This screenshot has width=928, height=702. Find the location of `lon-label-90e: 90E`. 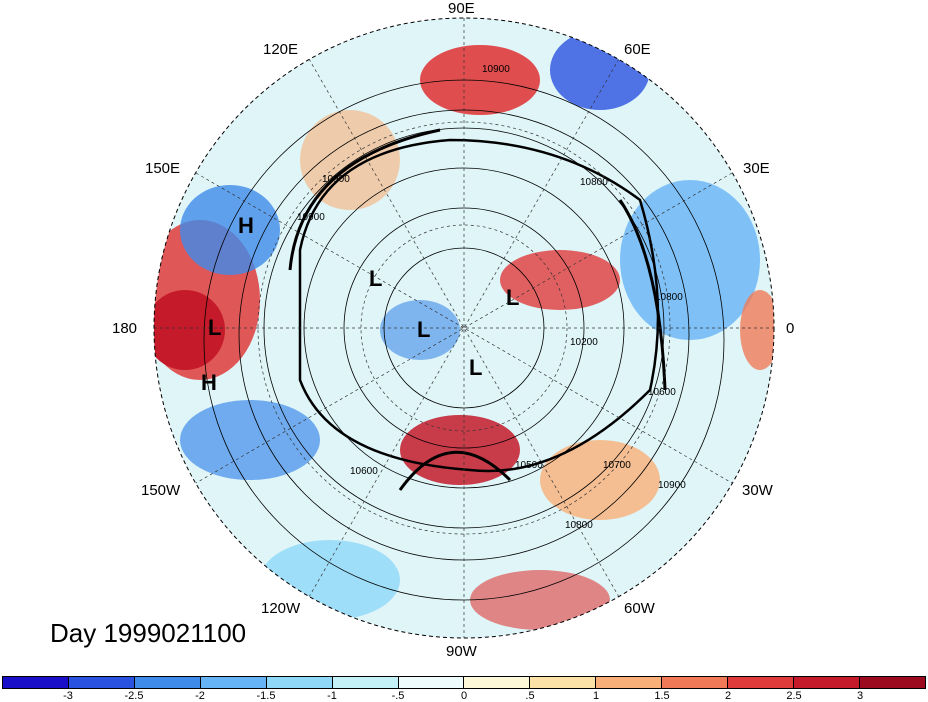

lon-label-90e: 90E is located at coordinates (461, 8).